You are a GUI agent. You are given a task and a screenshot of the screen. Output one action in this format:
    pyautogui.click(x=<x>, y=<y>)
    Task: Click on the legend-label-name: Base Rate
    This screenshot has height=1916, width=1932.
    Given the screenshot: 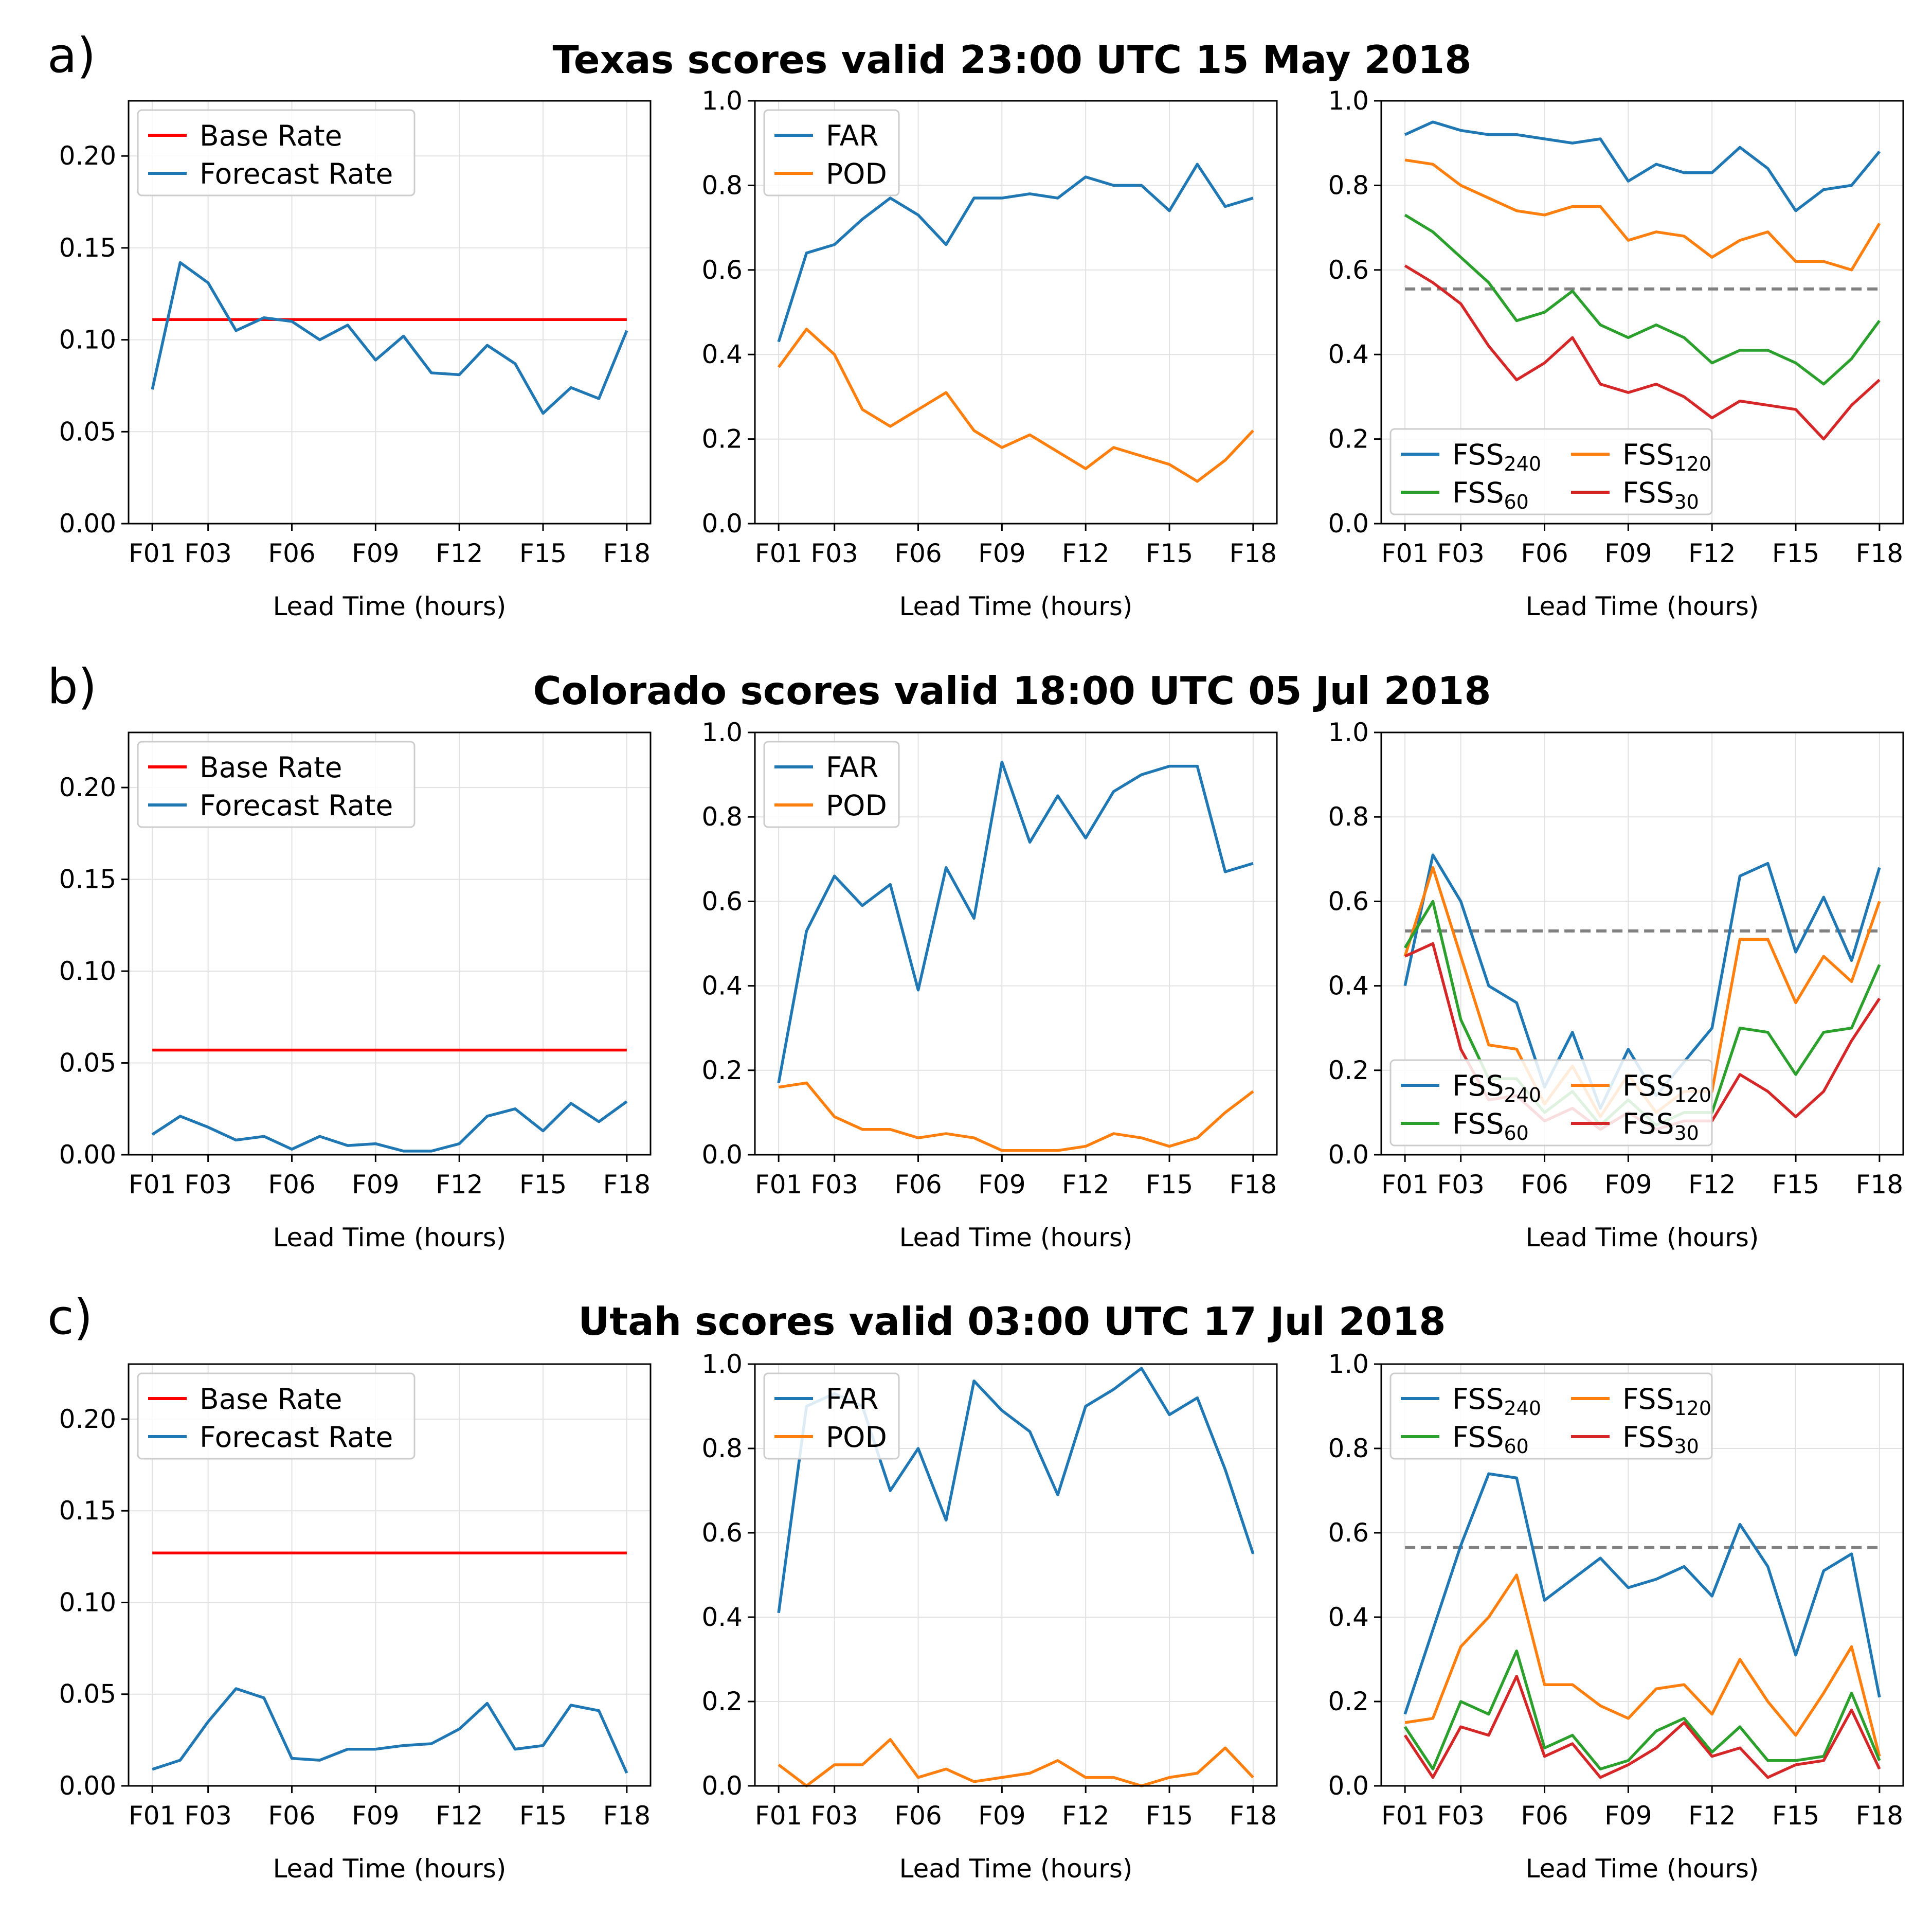 What is the action you would take?
    pyautogui.click(x=271, y=1399)
    